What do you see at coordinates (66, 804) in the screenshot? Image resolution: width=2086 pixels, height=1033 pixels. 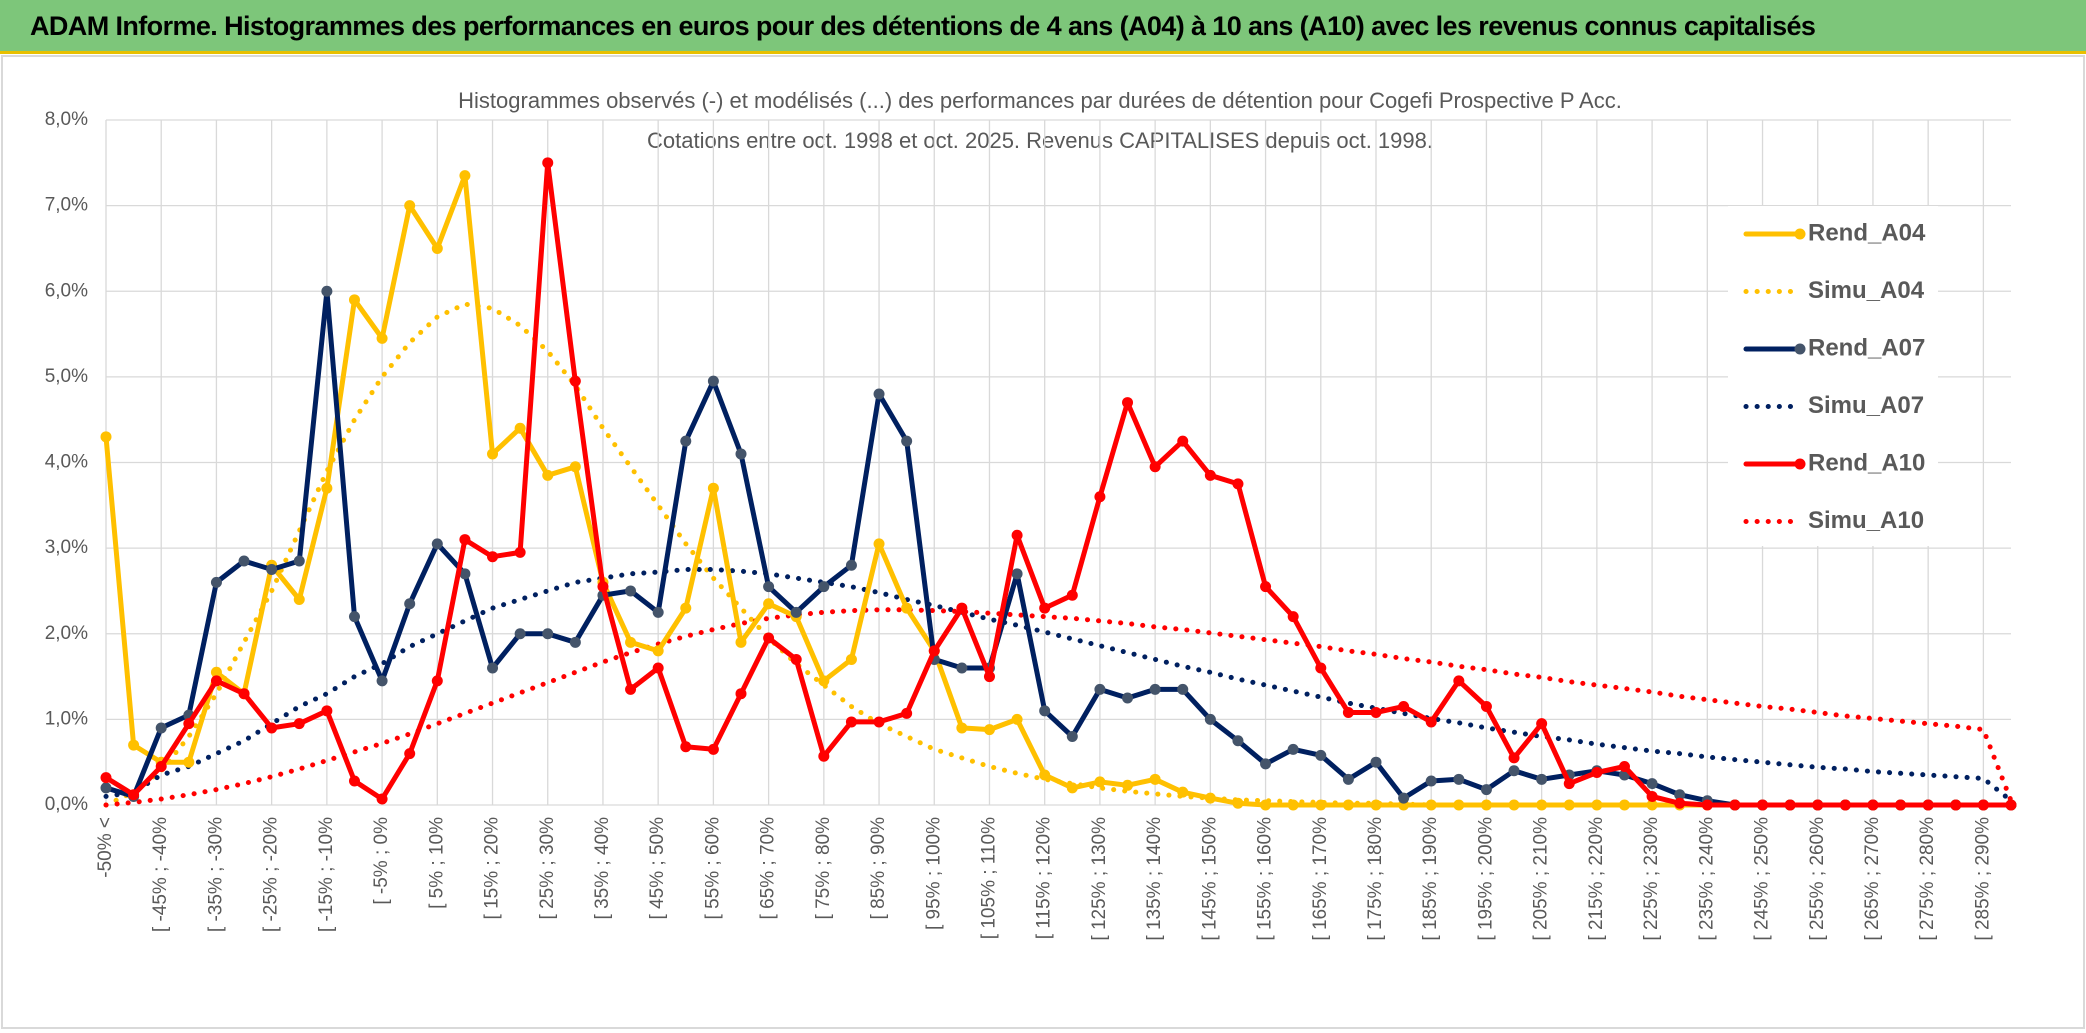 I see `y-tick-label: 0,0%` at bounding box center [66, 804].